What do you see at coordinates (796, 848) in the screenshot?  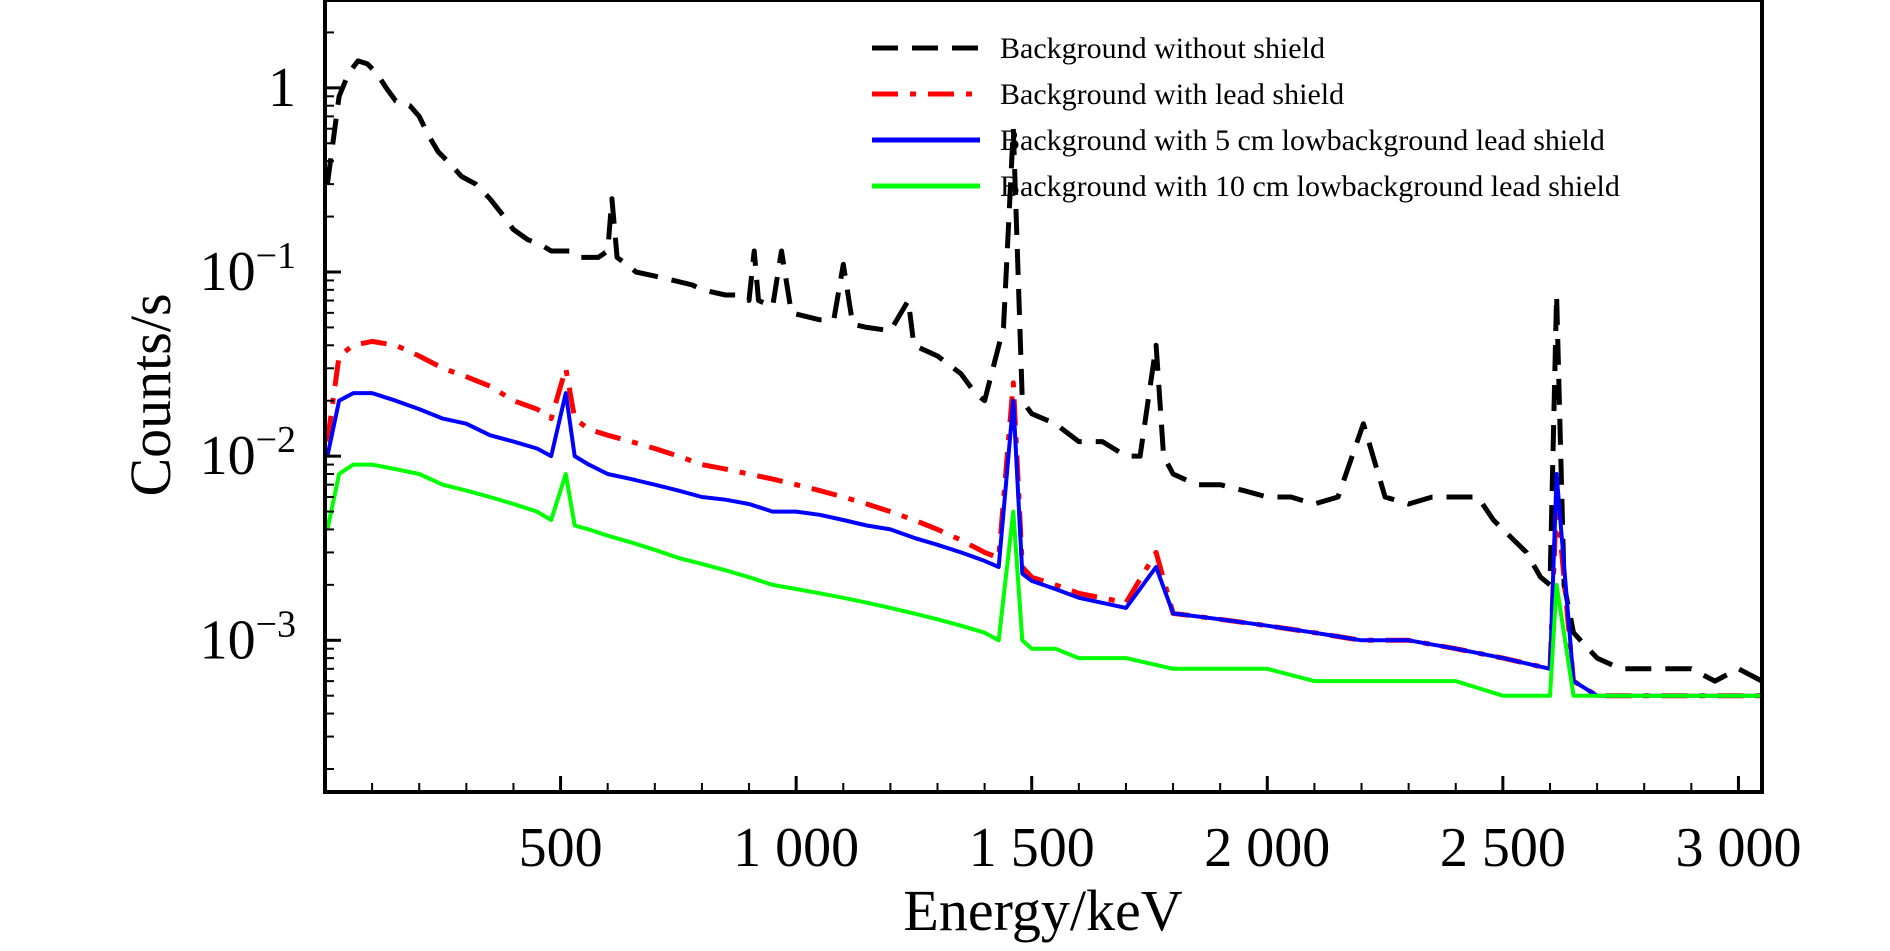 I see `x-tick-label: 1 000` at bounding box center [796, 848].